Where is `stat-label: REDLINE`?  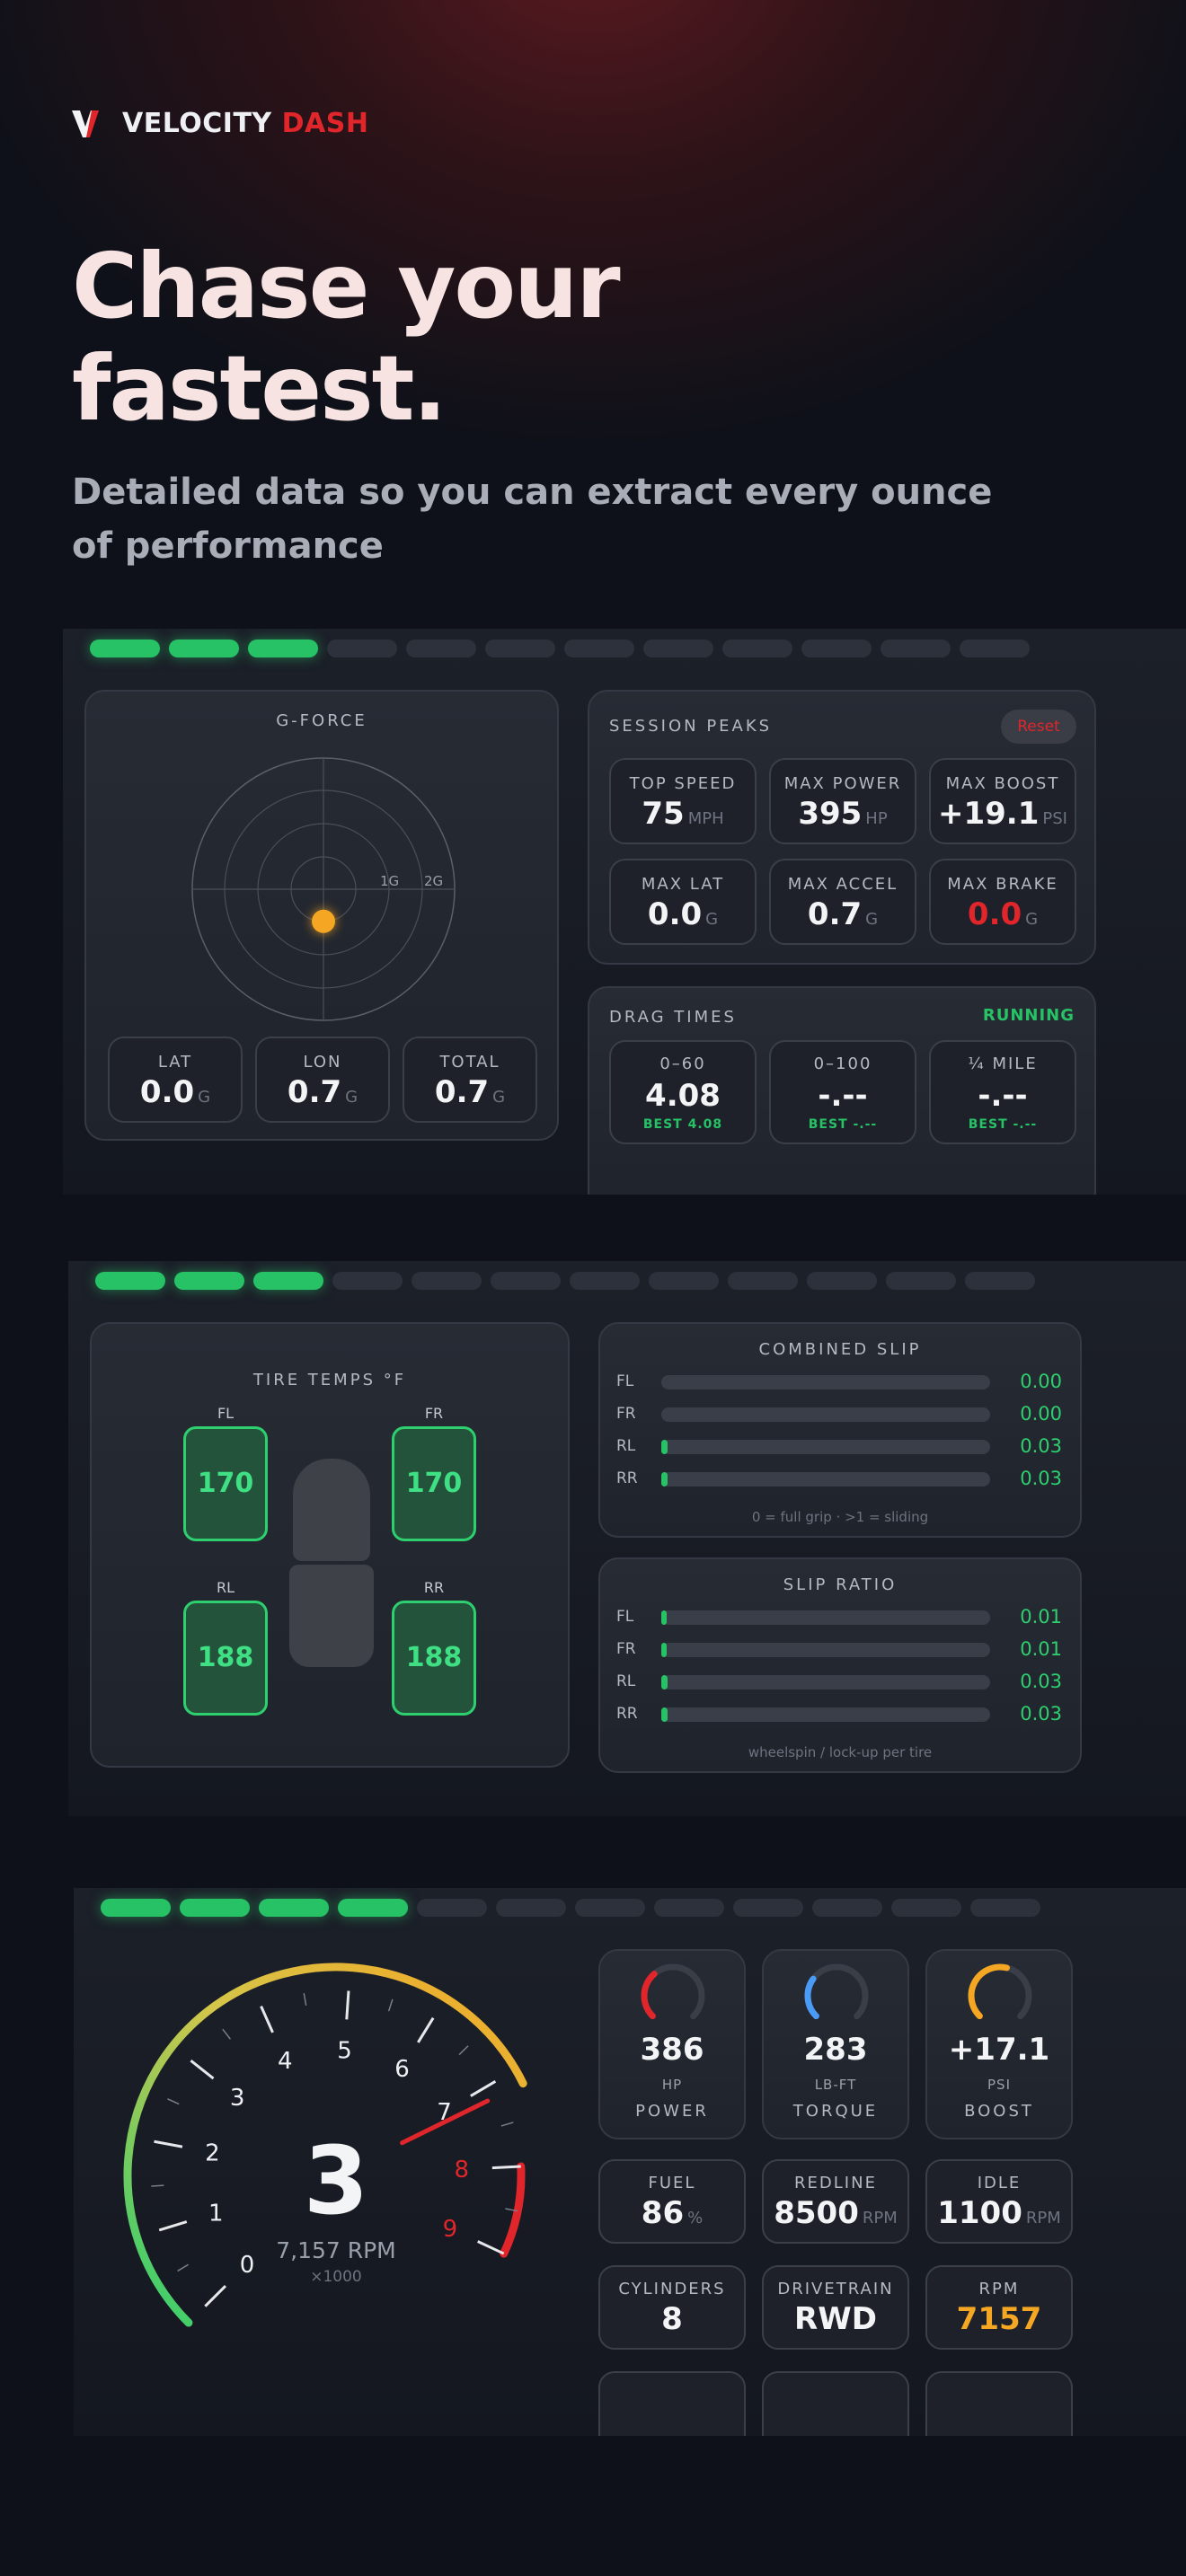 stat-label: REDLINE is located at coordinates (835, 2183).